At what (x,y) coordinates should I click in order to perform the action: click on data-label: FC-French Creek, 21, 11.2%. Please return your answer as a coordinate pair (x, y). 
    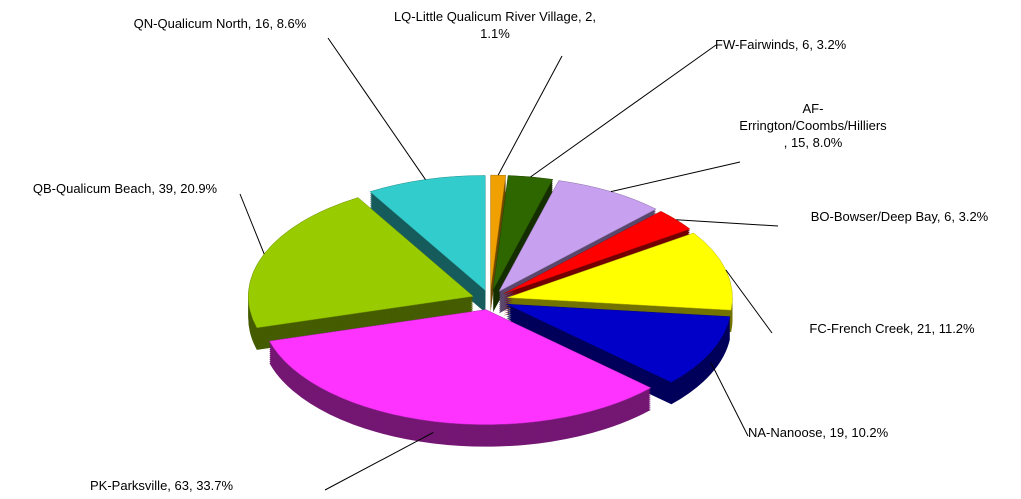
    Looking at the image, I should click on (892, 328).